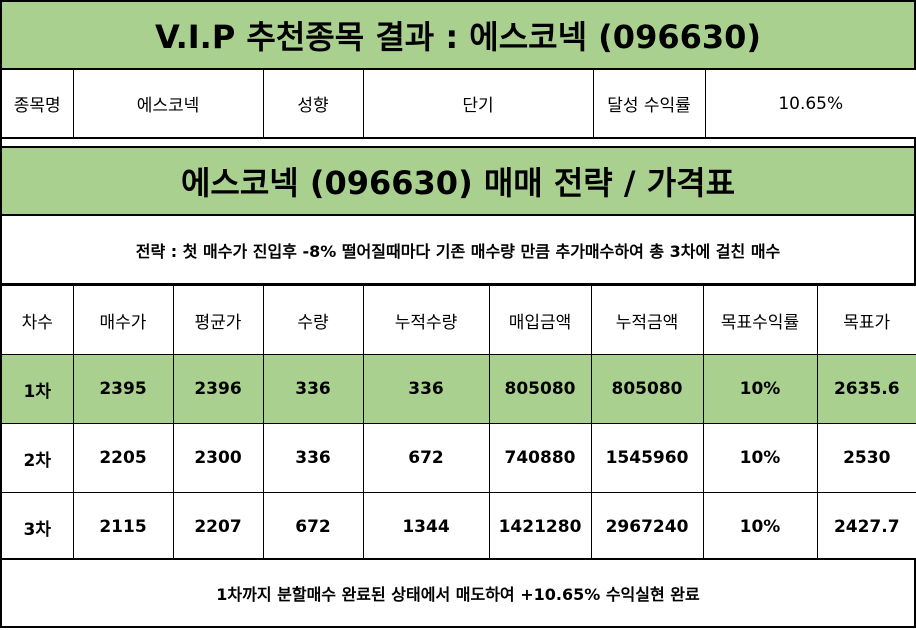  What do you see at coordinates (37, 527) in the screenshot?
I see `table-cell: 3차` at bounding box center [37, 527].